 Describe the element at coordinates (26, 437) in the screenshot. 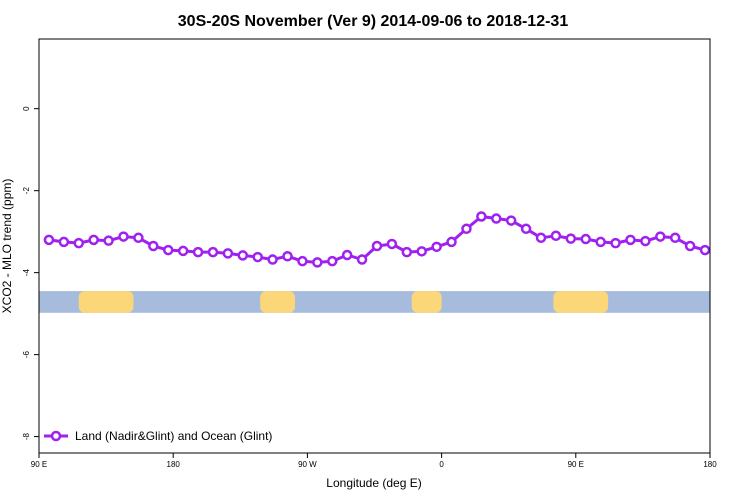

I see `y-tick-label: -8` at that location.